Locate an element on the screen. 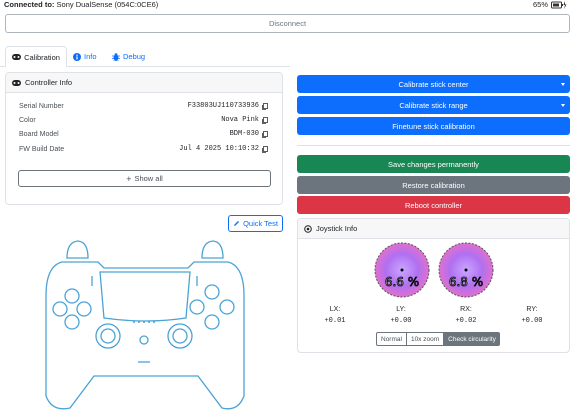 This screenshot has height=412, width=575. circularity-value: 6.8 % is located at coordinates (466, 282).